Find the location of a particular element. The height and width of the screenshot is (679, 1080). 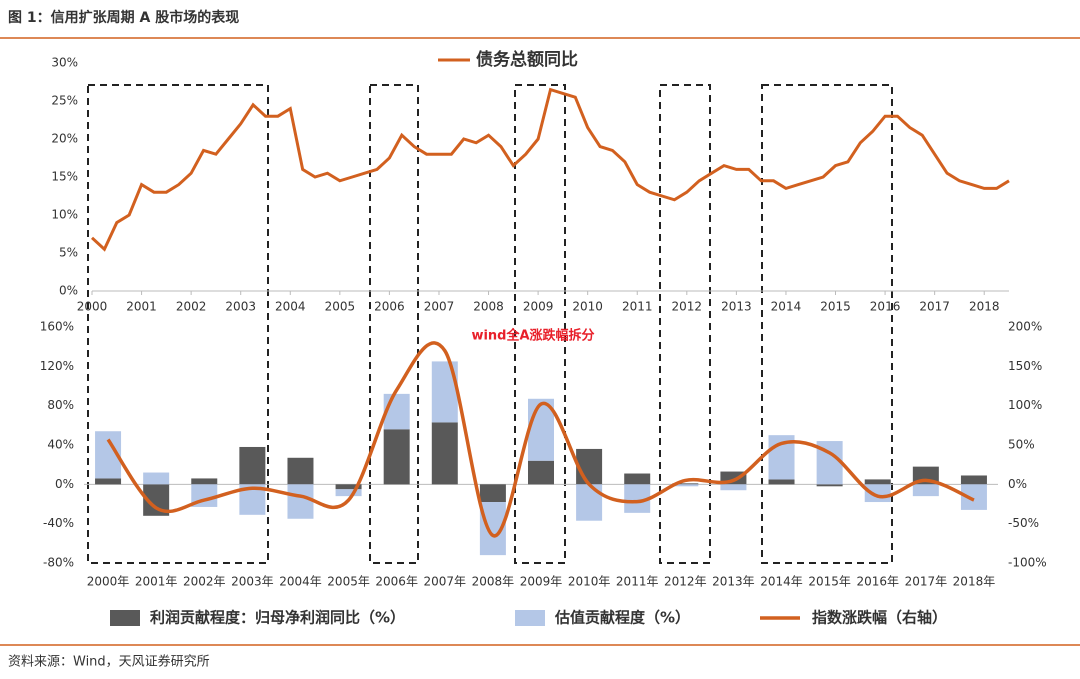

y-tick-label: 120% is located at coordinates (57, 366).